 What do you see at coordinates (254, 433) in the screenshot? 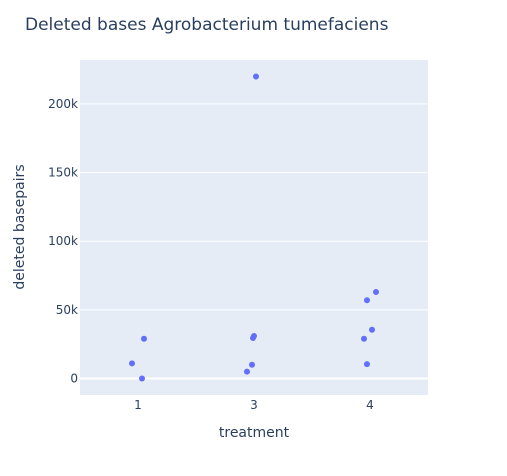
I see `x-axis-title: treatment` at bounding box center [254, 433].